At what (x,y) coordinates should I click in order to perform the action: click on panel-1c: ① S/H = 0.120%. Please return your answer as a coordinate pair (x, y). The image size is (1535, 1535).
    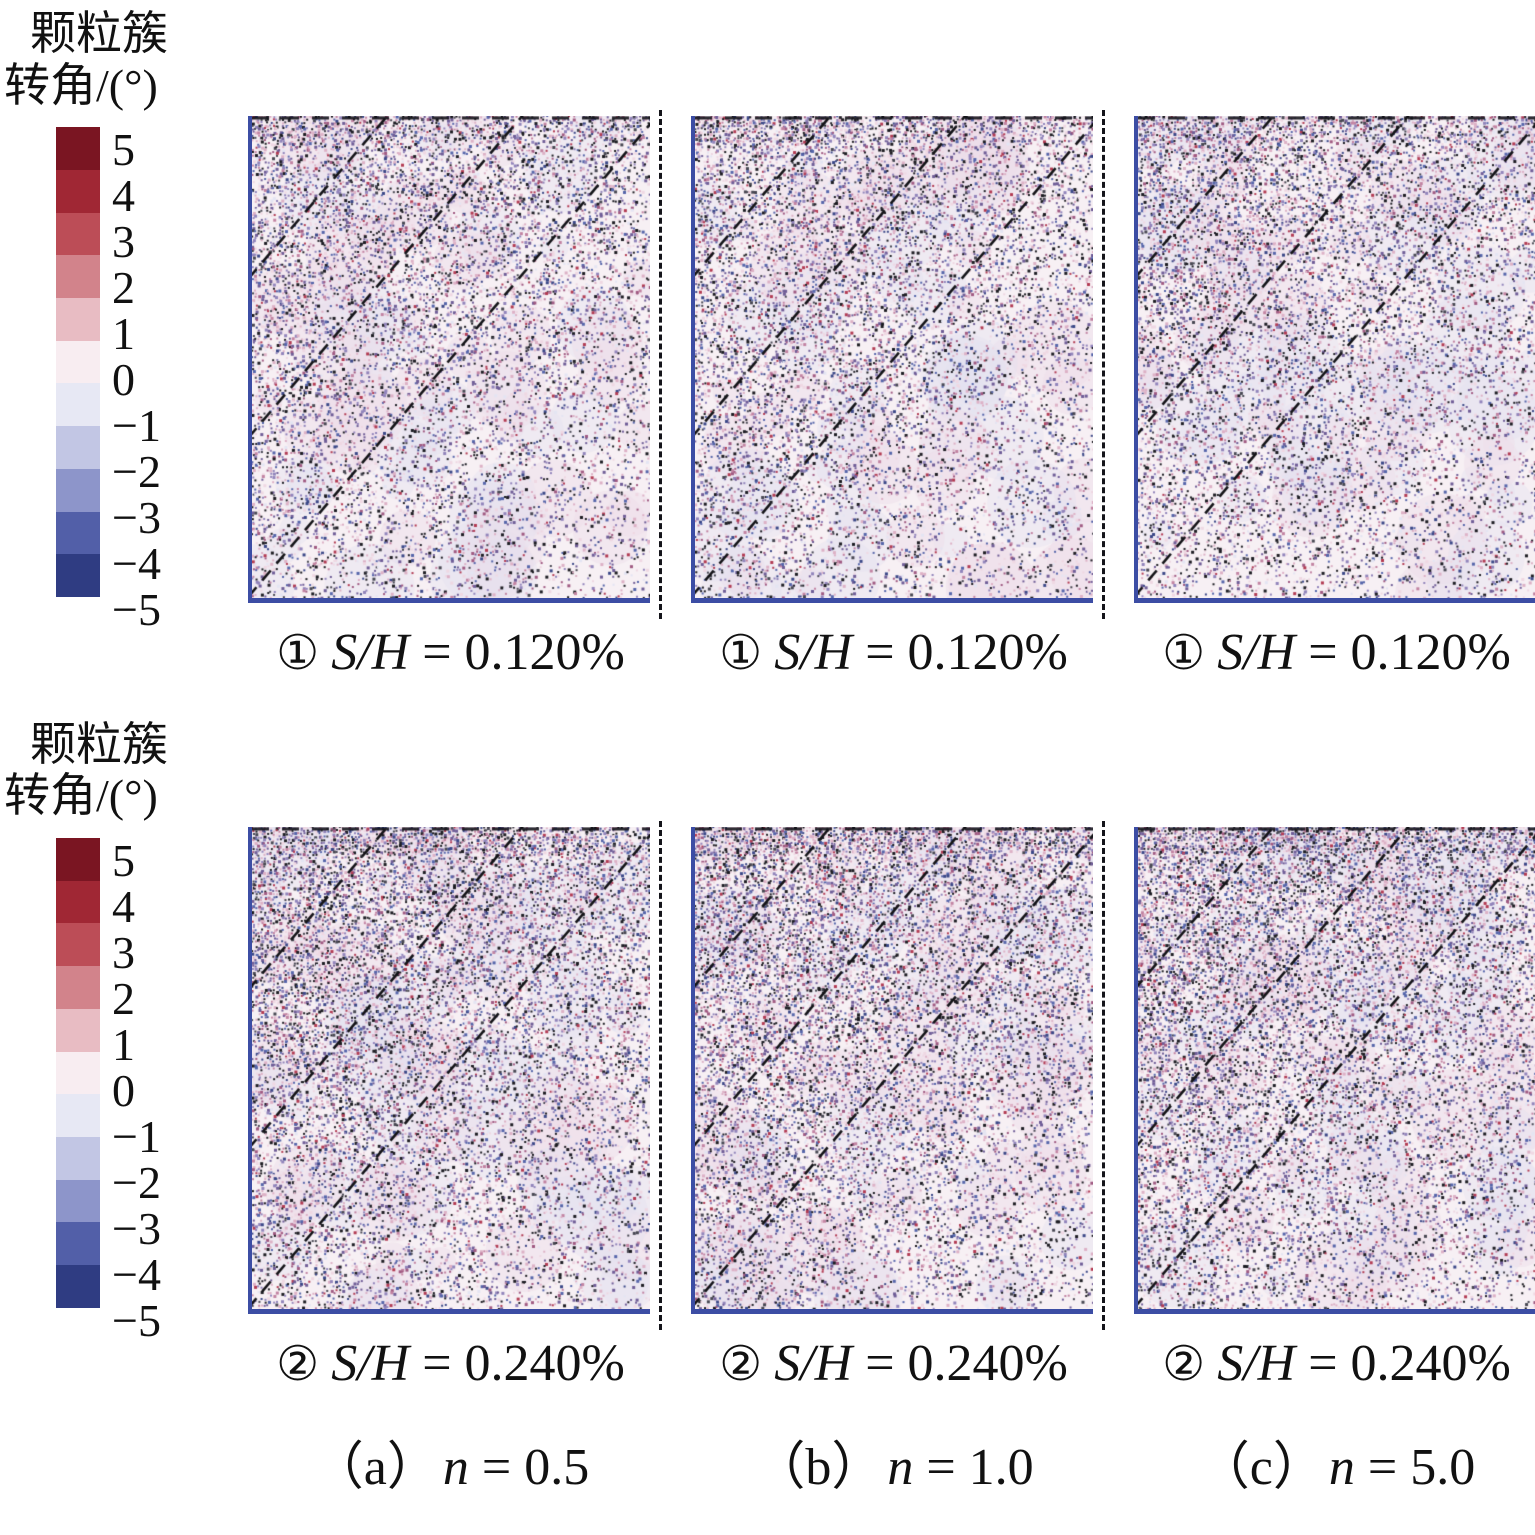
    Looking at the image, I should click on (1334, 344).